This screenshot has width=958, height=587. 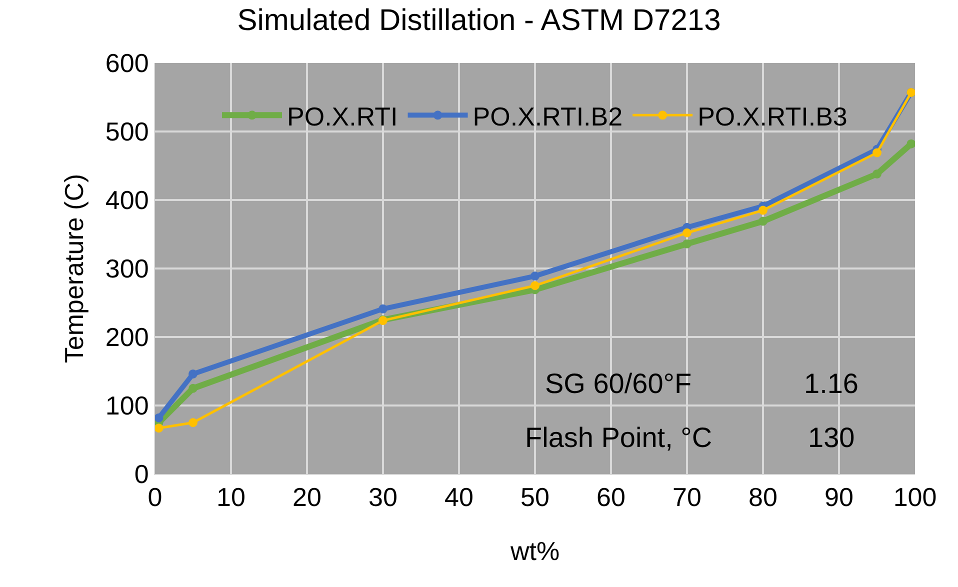 I want to click on x-axis-title: wt%, so click(x=534, y=551).